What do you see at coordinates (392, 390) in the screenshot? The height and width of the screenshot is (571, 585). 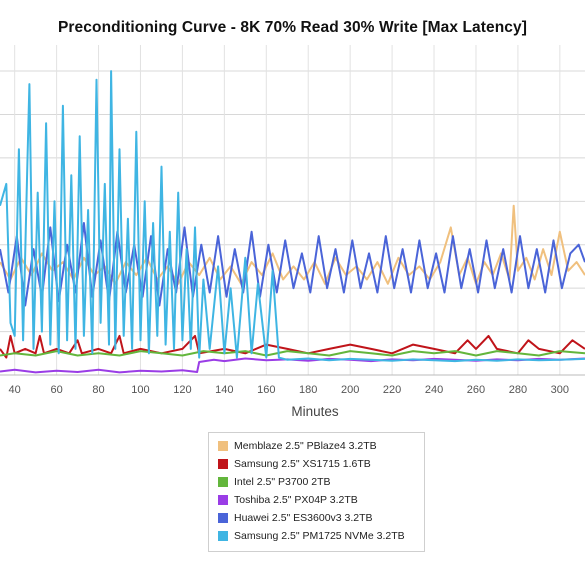 I see `x-tick-label: 220` at bounding box center [392, 390].